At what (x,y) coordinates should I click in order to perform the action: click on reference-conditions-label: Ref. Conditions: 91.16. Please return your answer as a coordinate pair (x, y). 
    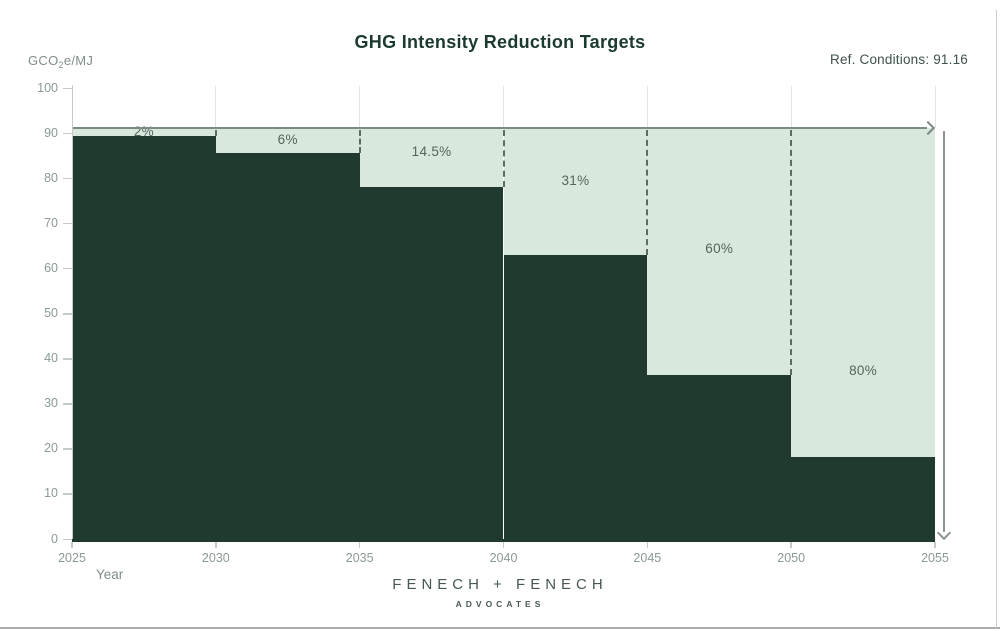
    Looking at the image, I should click on (899, 59).